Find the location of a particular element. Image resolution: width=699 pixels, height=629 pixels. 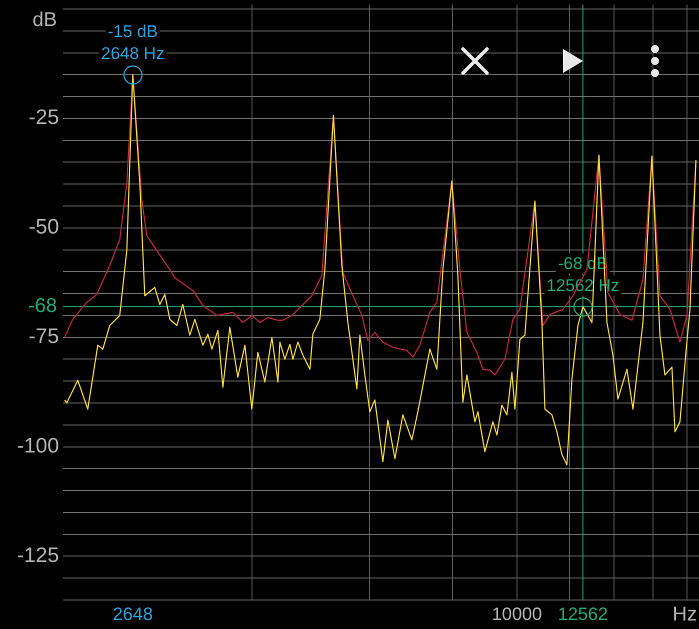

annotation: -15 dB 2648 Hz is located at coordinates (132, 42).